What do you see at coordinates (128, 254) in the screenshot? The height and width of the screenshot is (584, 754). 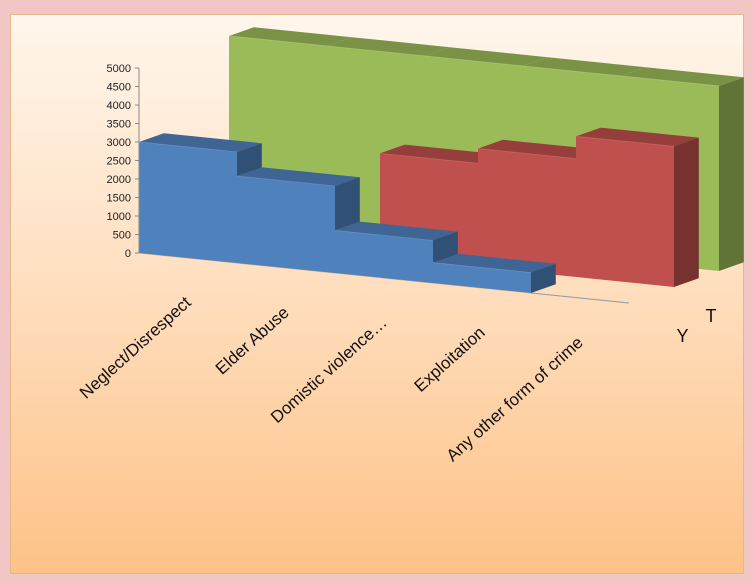 I see `y-tick-label: 0` at bounding box center [128, 254].